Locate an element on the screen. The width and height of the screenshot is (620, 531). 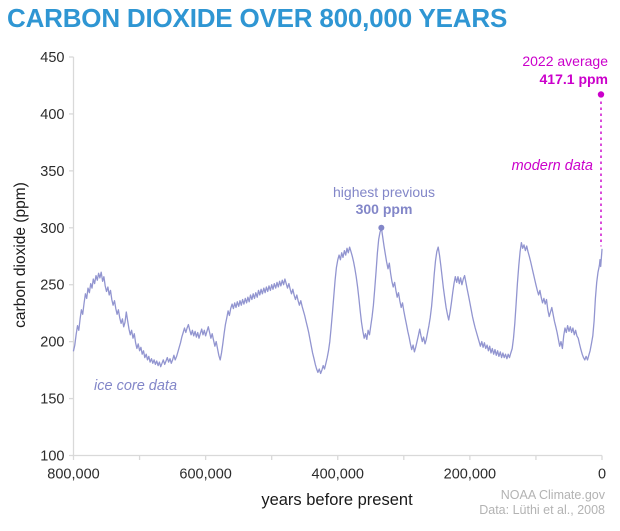
annotation-2022-average-value: 417.1 ppm is located at coordinates (573, 78).